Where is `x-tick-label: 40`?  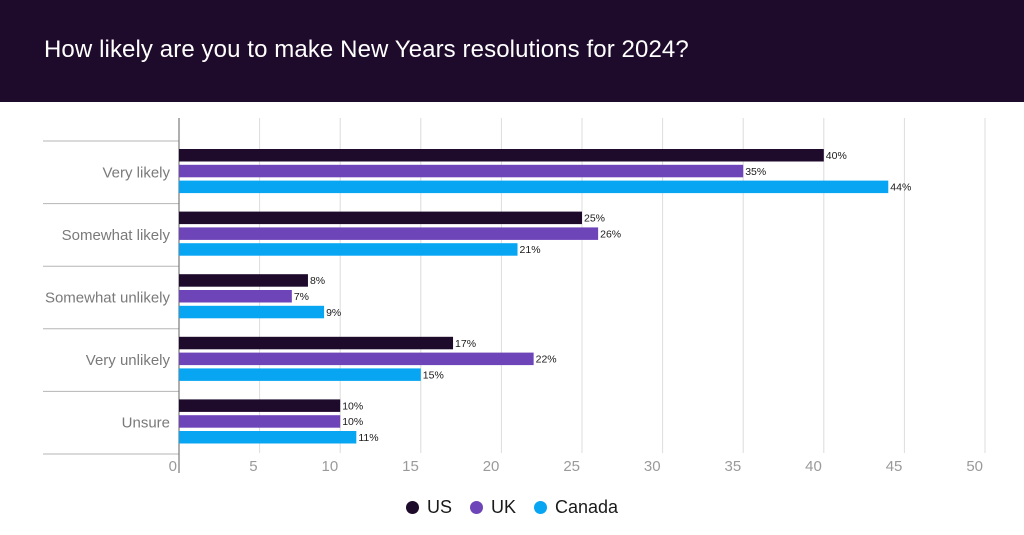
x-tick-label: 40 is located at coordinates (813, 466).